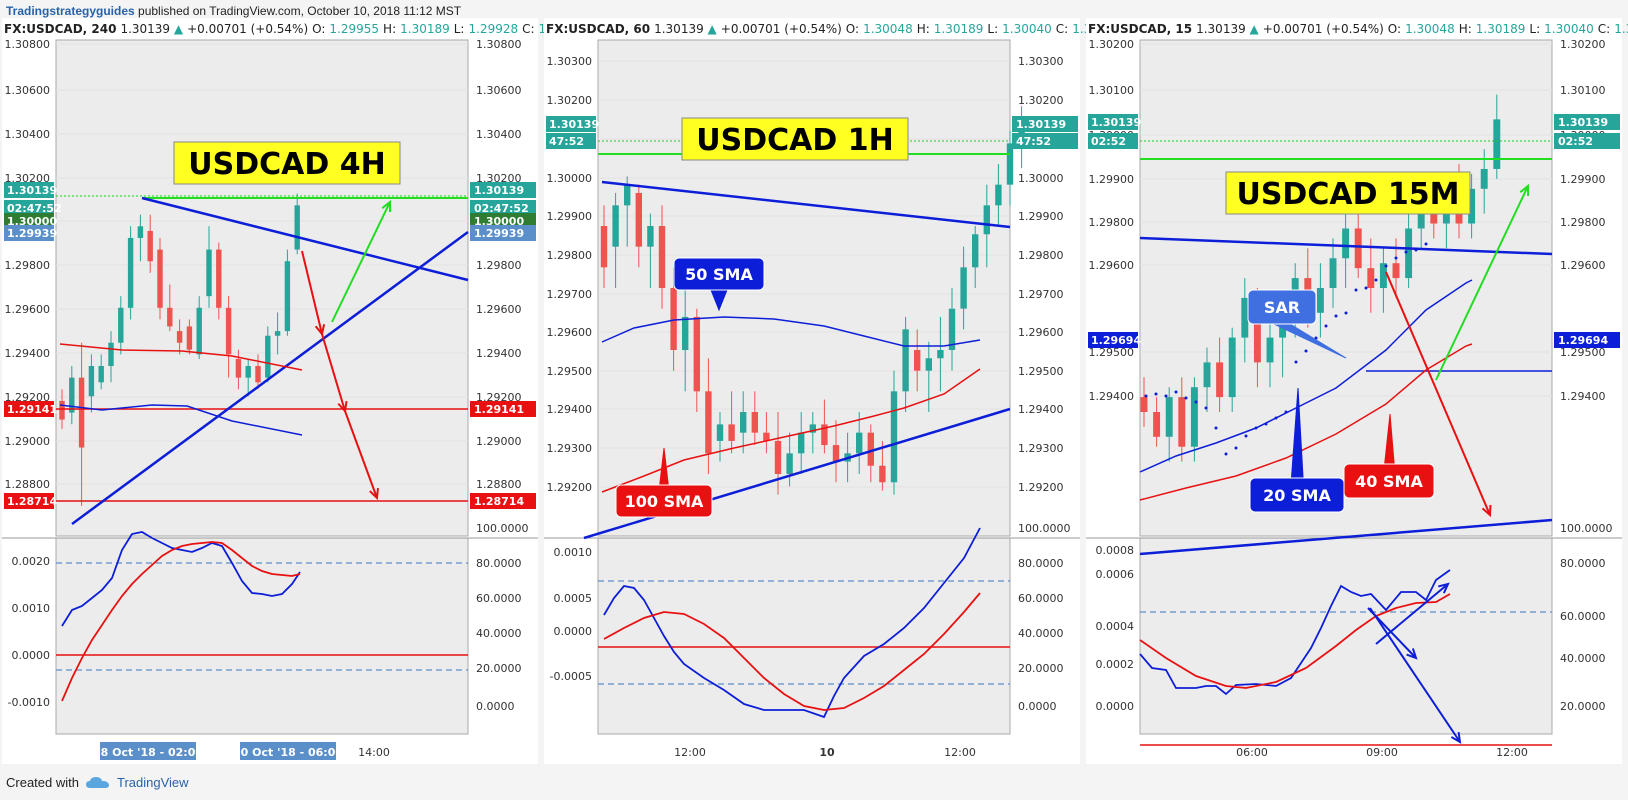 This screenshot has width=1628, height=800. What do you see at coordinates (499, 501) in the screenshot?
I see `price-tag-text: 1.28714` at bounding box center [499, 501].